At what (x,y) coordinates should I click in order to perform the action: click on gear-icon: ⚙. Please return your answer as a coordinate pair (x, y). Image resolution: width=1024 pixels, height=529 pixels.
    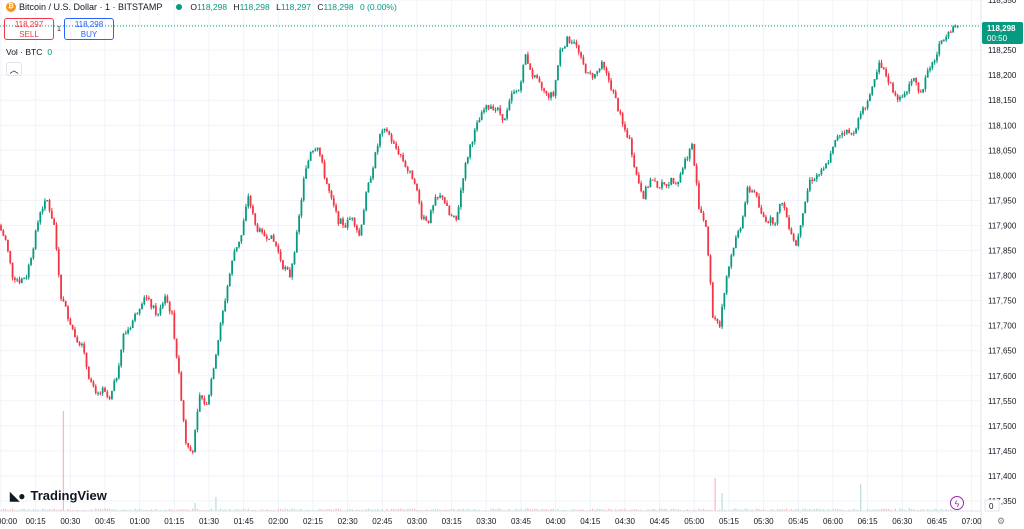
    Looking at the image, I should click on (1001, 521).